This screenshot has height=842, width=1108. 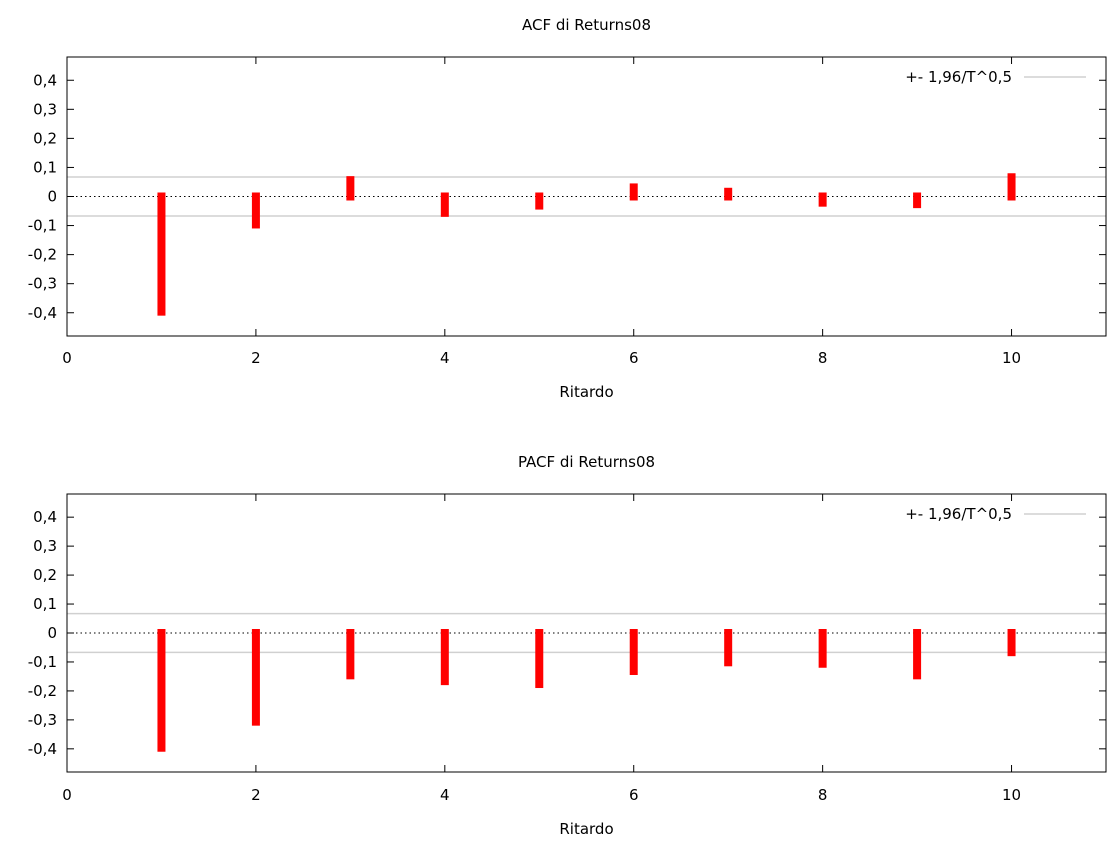 What do you see at coordinates (45, 546) in the screenshot?
I see `pacf-y-tick-label: 0,3` at bounding box center [45, 546].